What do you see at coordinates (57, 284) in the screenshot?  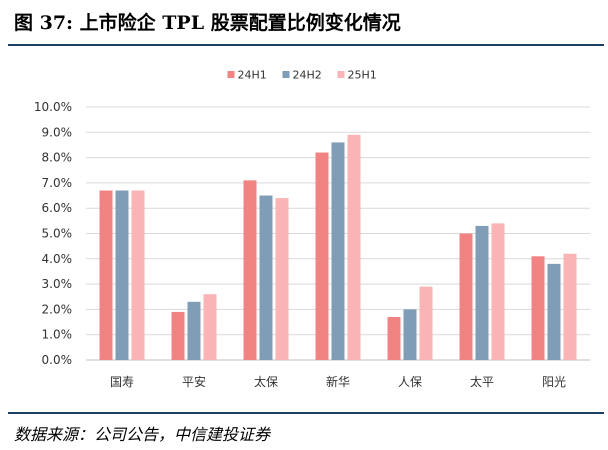 I see `y-tick-label: 3.0%` at bounding box center [57, 284].